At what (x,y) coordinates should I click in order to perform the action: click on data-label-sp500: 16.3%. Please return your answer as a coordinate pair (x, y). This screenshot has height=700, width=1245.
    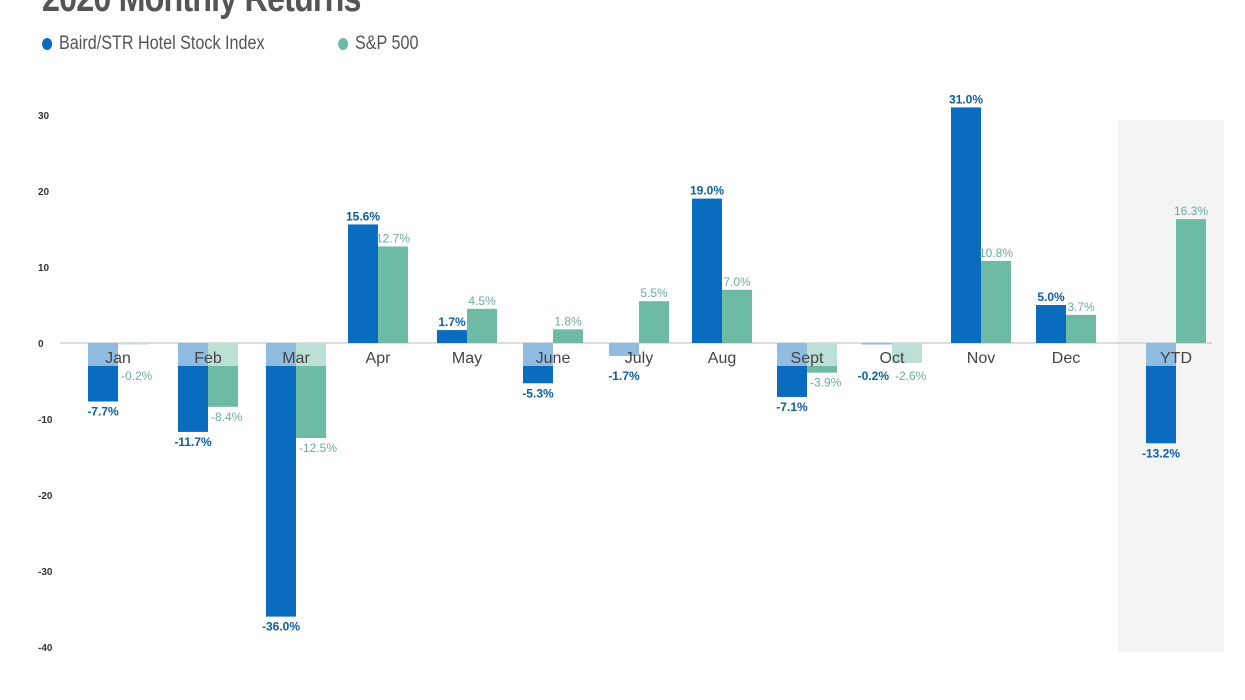
    Looking at the image, I should click on (1191, 211).